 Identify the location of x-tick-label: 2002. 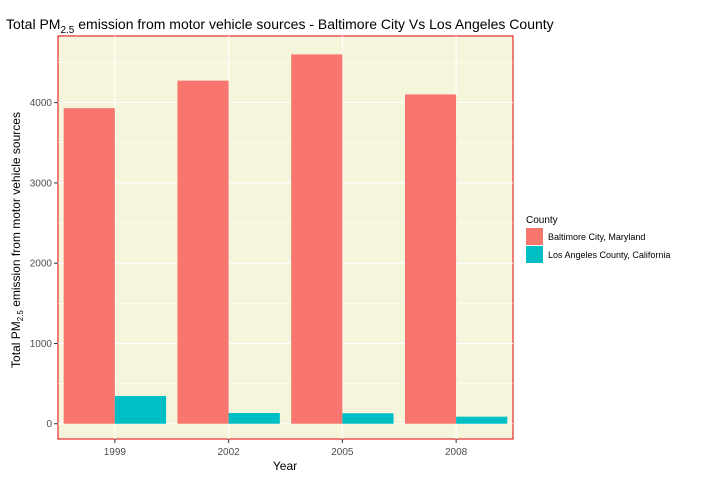
(229, 452).